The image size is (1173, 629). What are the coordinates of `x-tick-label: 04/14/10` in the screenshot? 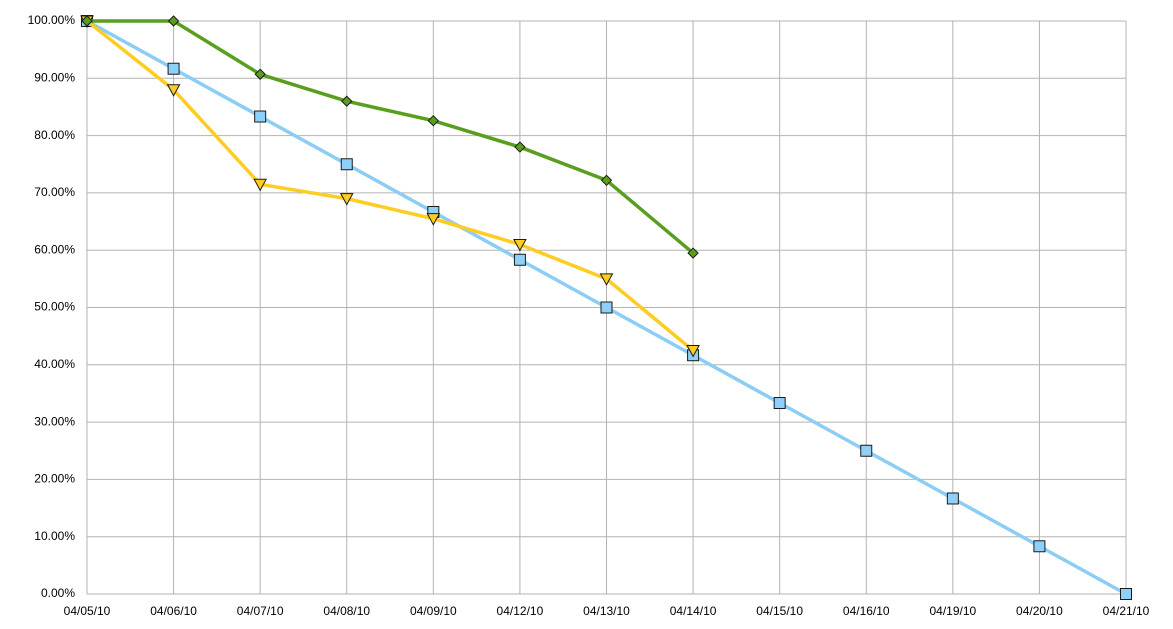 It's located at (693, 611).